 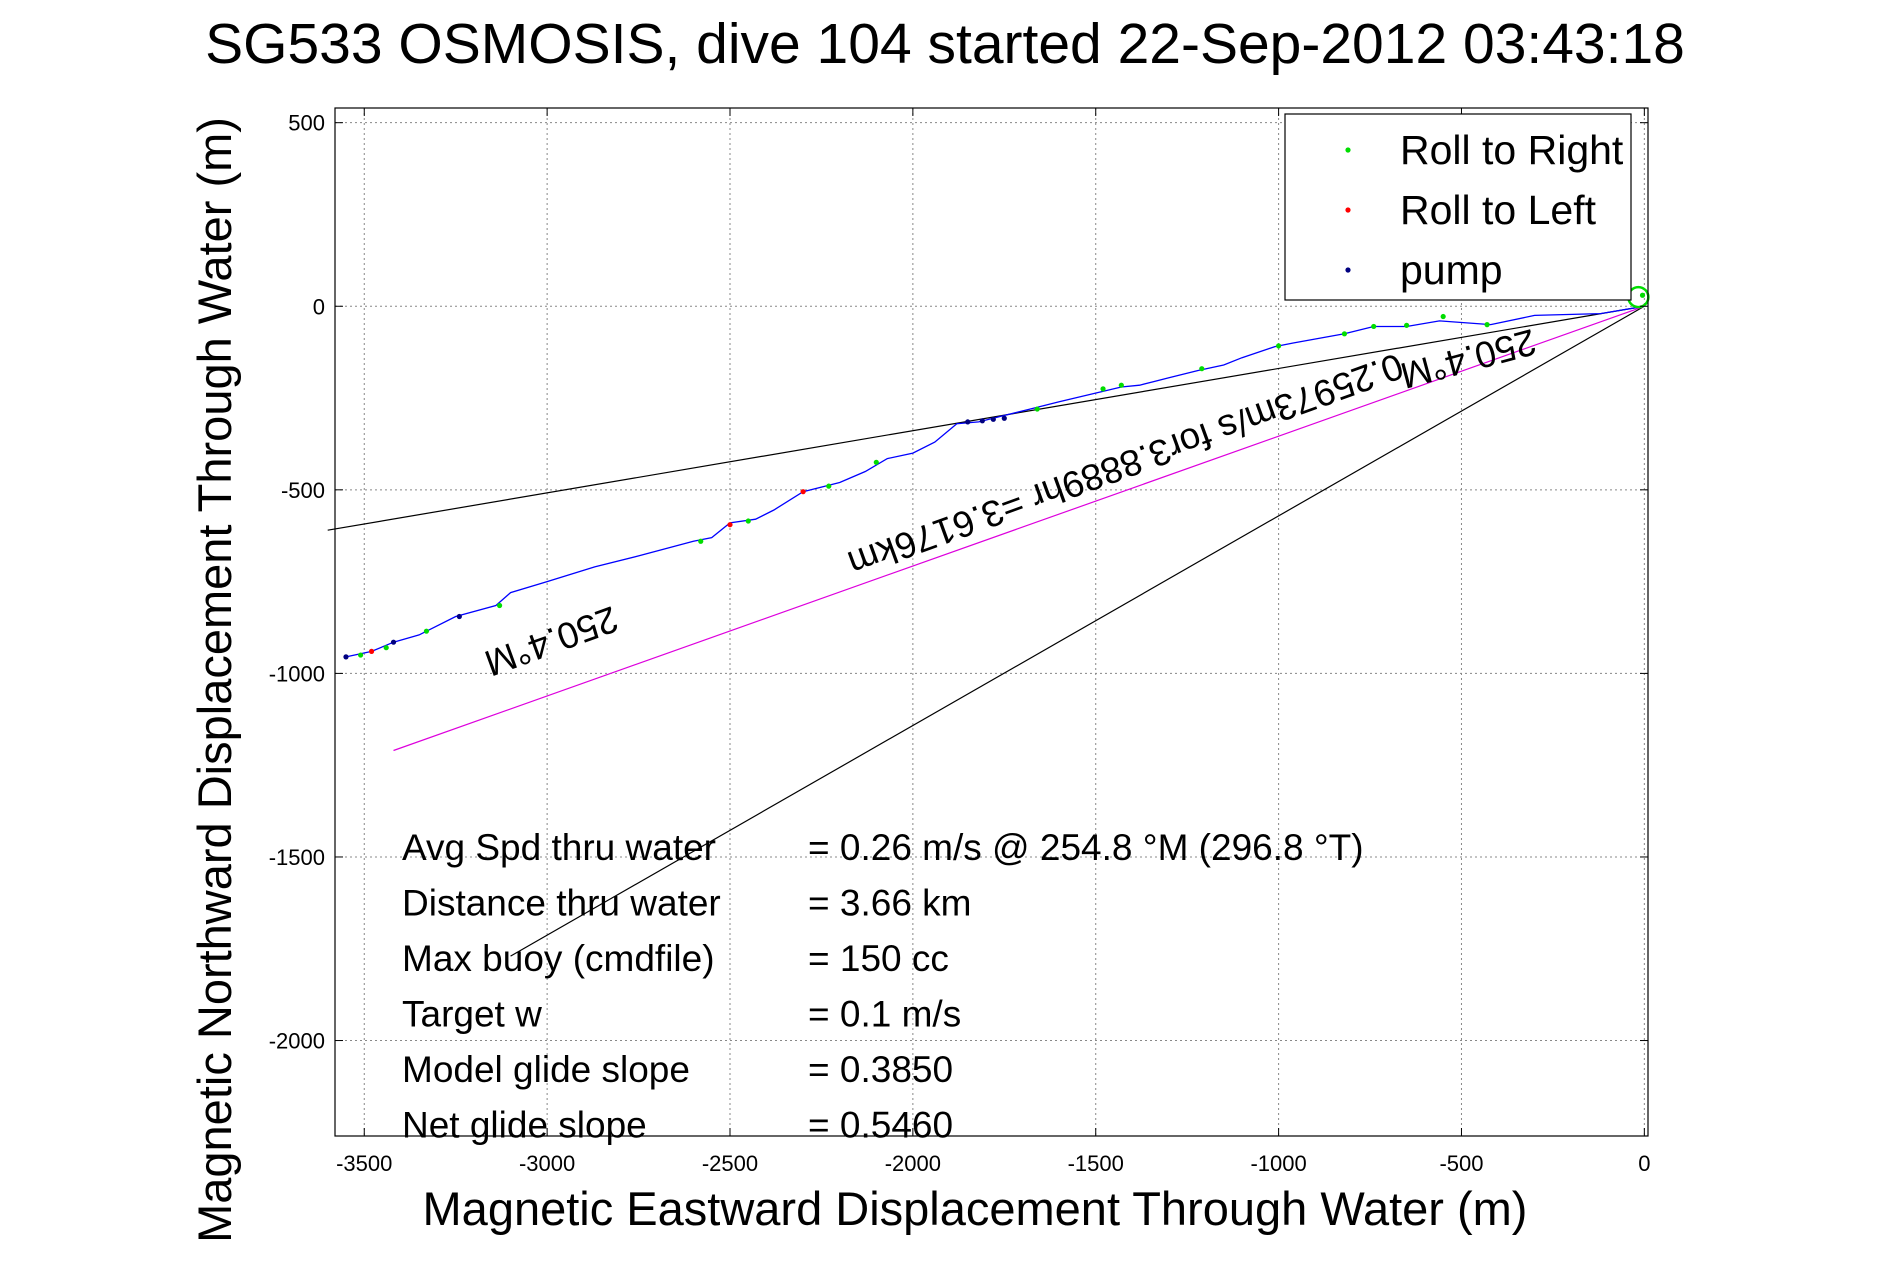 What do you see at coordinates (880, 1069) in the screenshot?
I see `stats-value: = 0.3850` at bounding box center [880, 1069].